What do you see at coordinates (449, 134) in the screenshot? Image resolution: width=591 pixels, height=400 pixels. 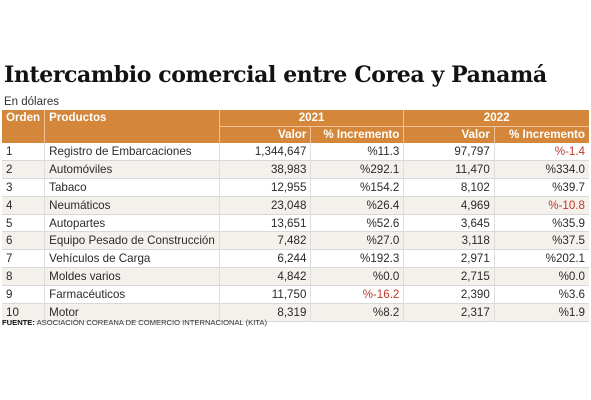 I see `header-valor-2022: Valor` at bounding box center [449, 134].